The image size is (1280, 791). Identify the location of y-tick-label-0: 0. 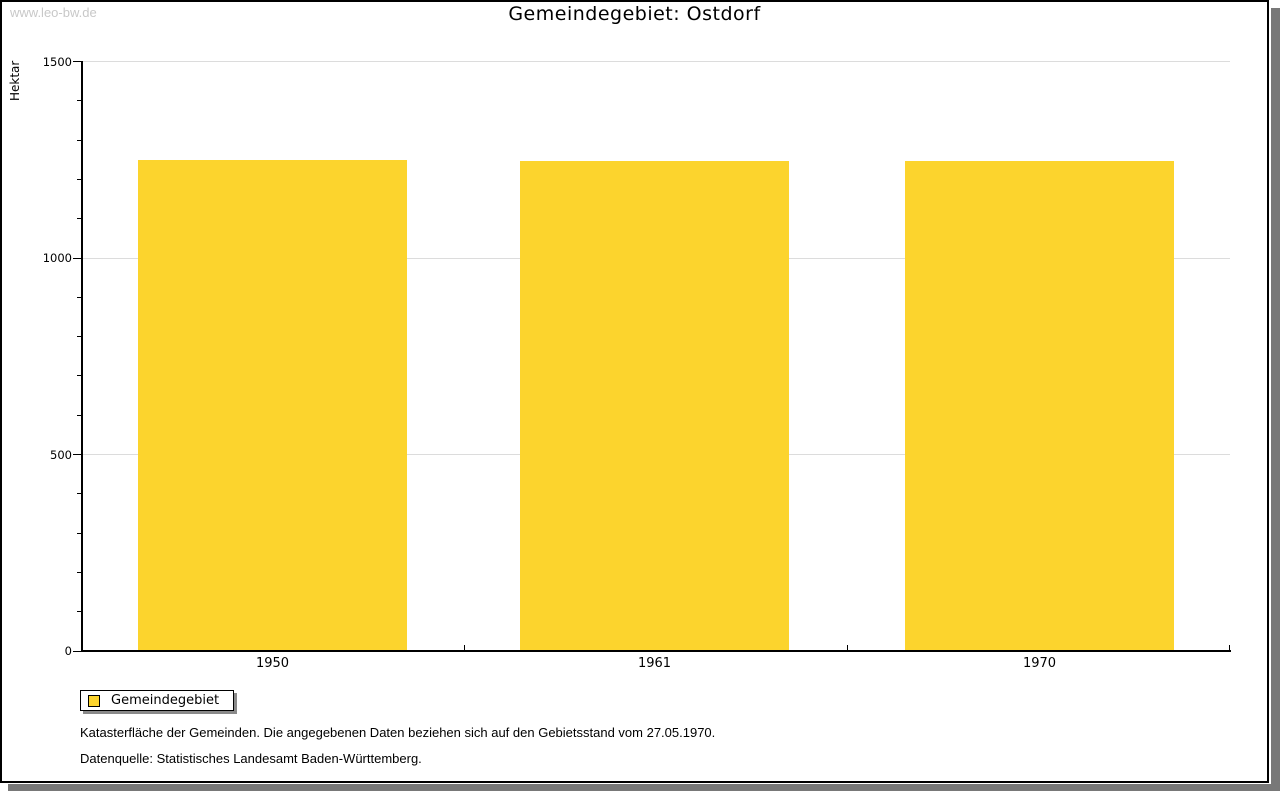
(68, 651).